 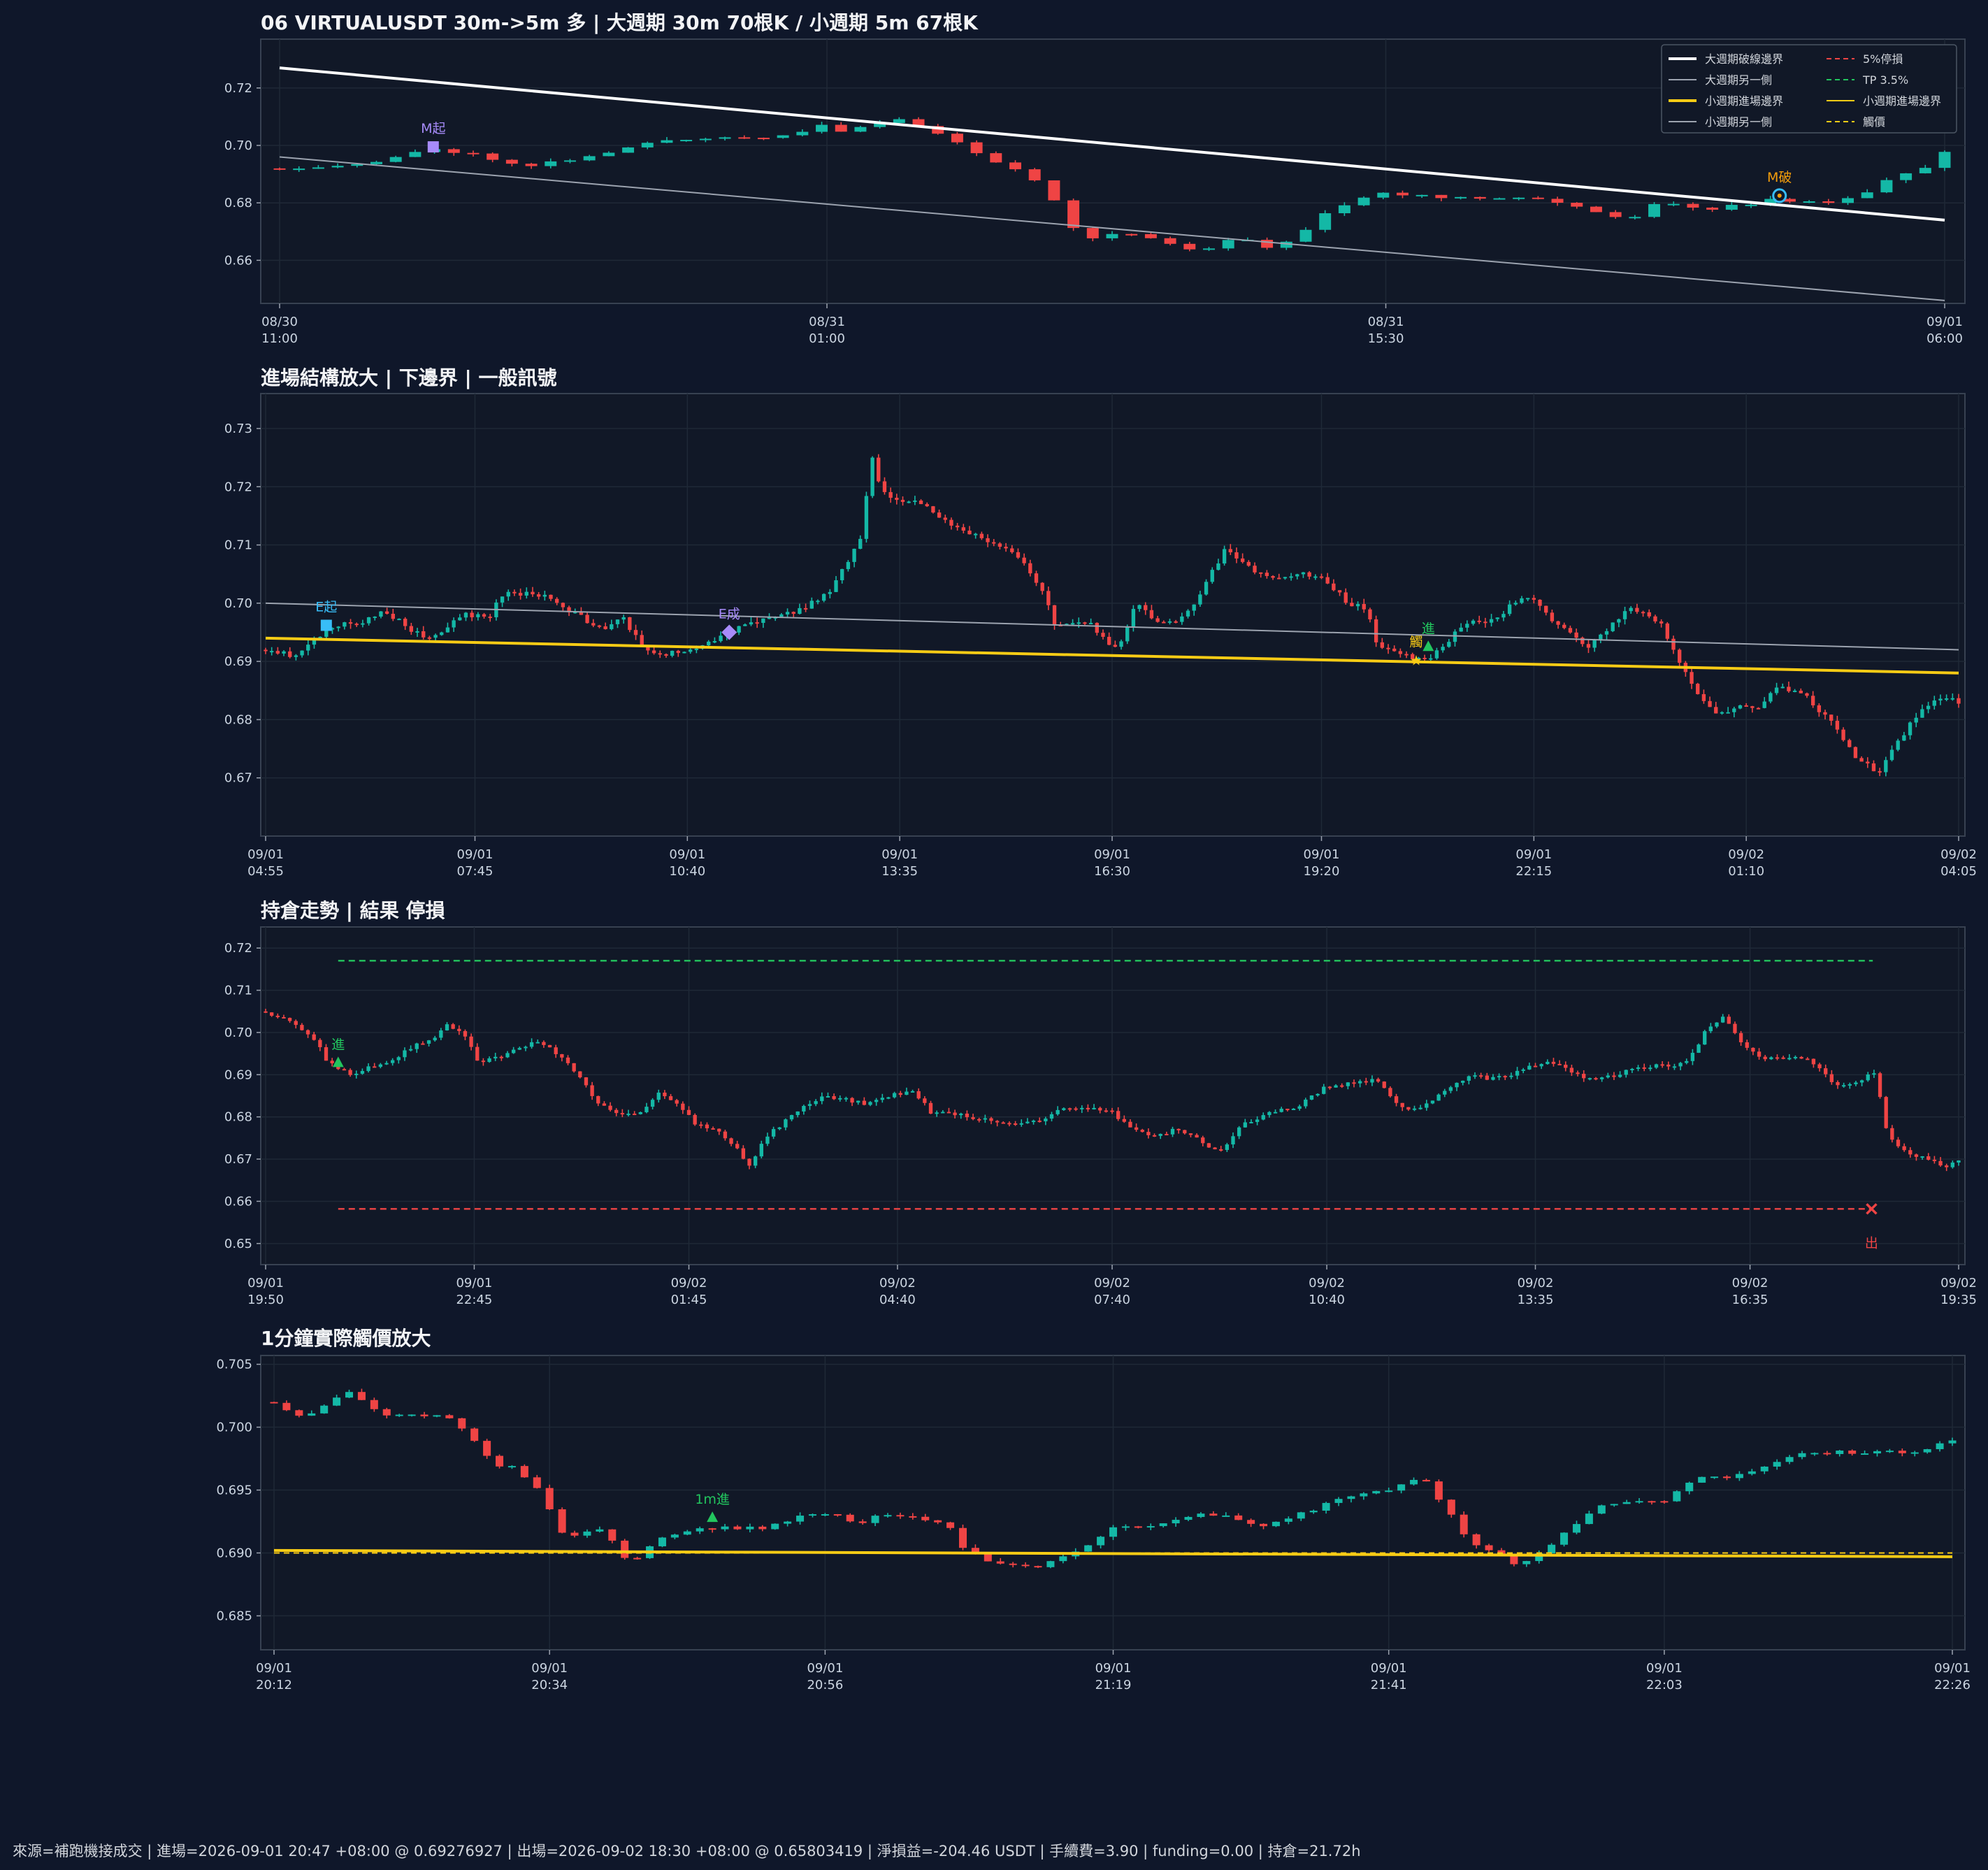 What do you see at coordinates (234, 1428) in the screenshot?
I see `y-tick-label: 0.700` at bounding box center [234, 1428].